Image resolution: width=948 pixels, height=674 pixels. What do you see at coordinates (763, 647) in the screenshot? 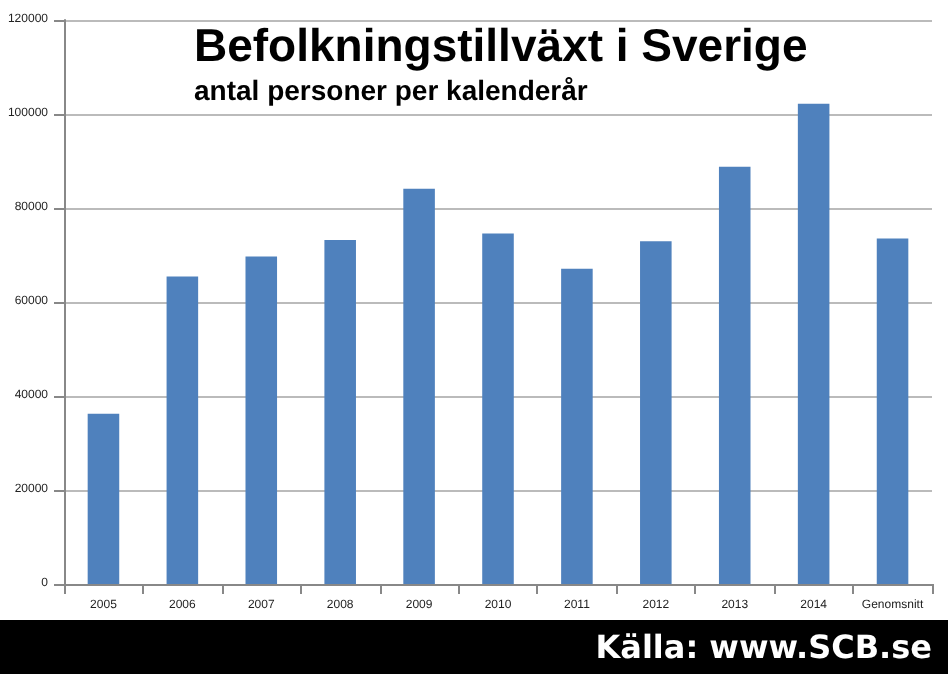
I see `text: Källa: www.SCB.se` at bounding box center [763, 647].